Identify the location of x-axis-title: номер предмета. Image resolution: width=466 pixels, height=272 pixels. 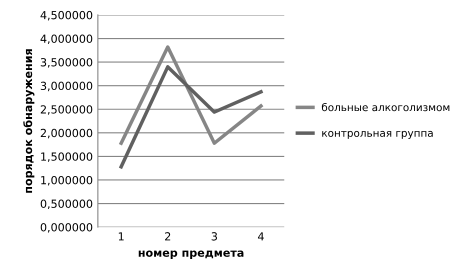
(191, 255).